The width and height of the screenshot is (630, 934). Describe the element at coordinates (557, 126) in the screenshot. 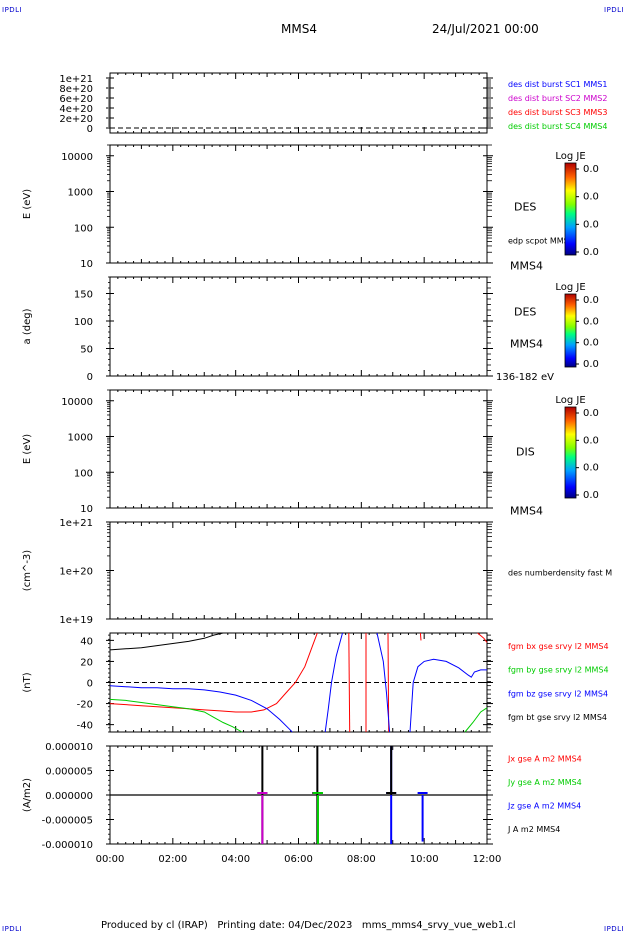

I see `panel1-legend-entry: des dist burst SC4 MMS4` at that location.